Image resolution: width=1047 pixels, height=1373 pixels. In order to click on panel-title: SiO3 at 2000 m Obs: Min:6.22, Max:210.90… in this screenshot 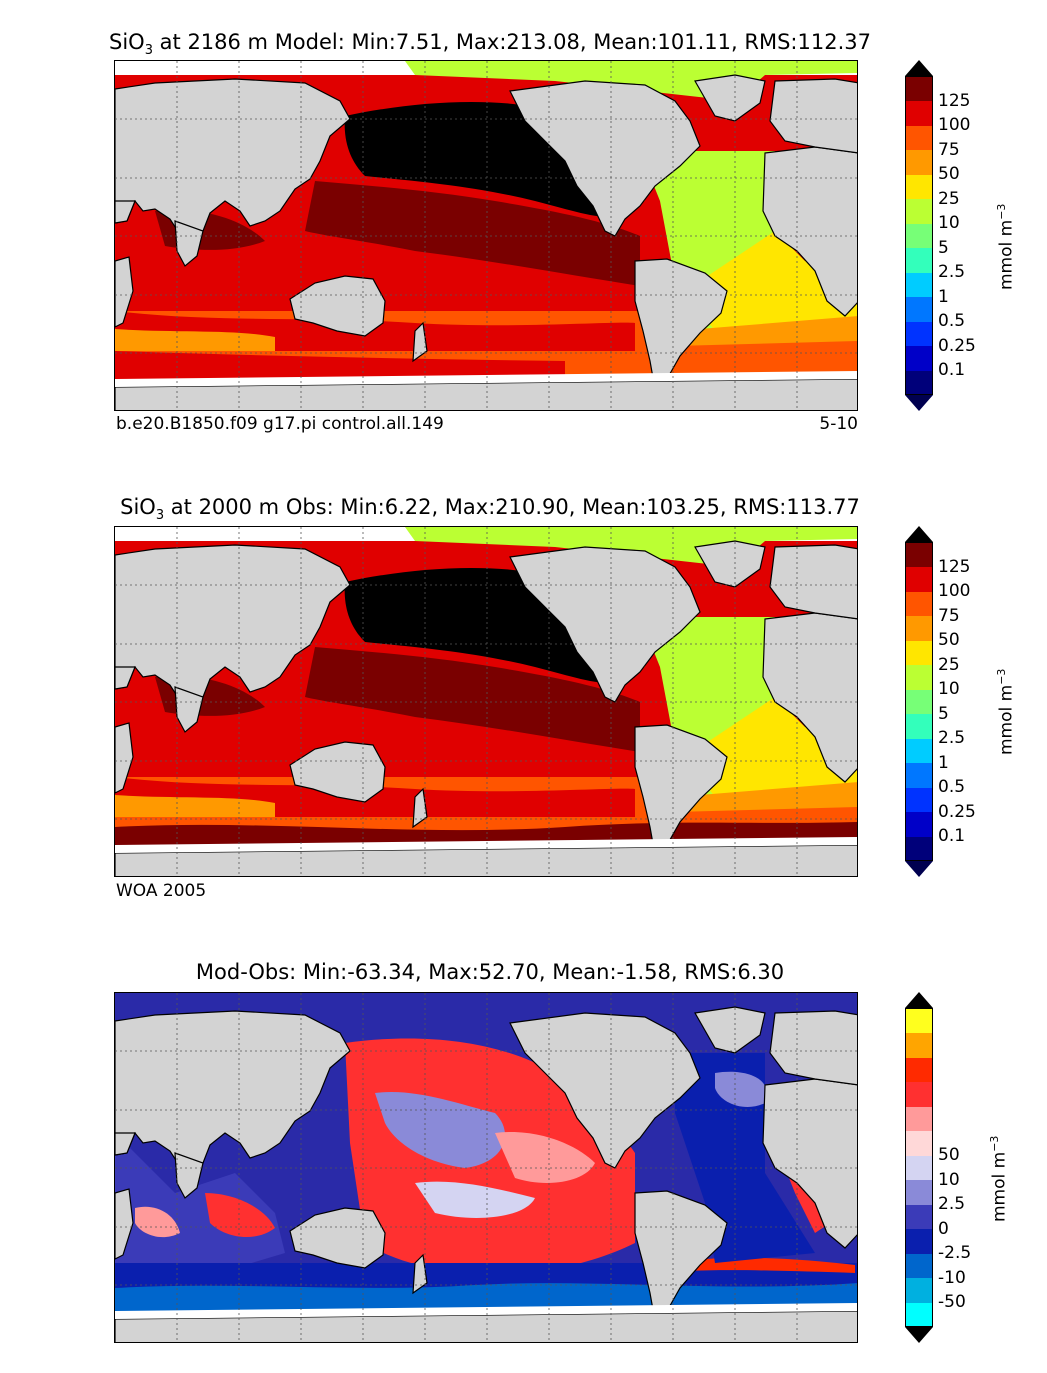, I will do `click(490, 509)`.